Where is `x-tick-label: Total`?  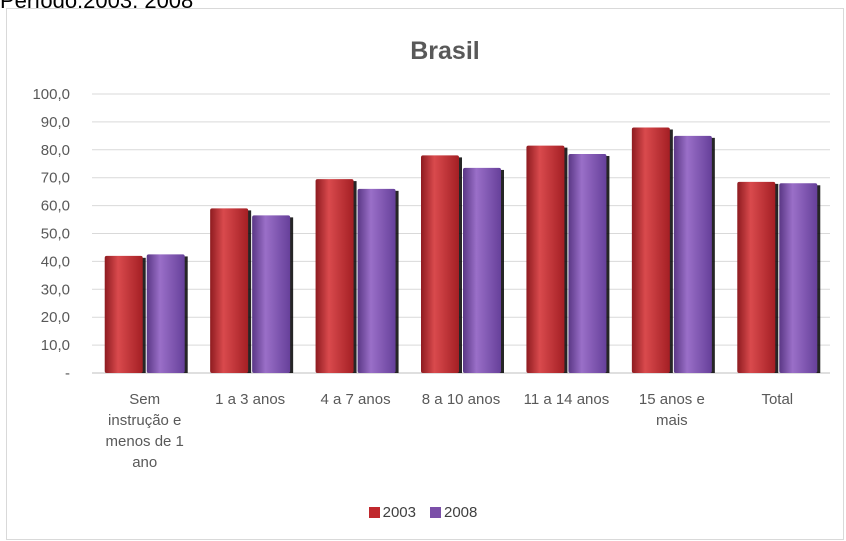
x-tick-label: Total is located at coordinates (777, 399).